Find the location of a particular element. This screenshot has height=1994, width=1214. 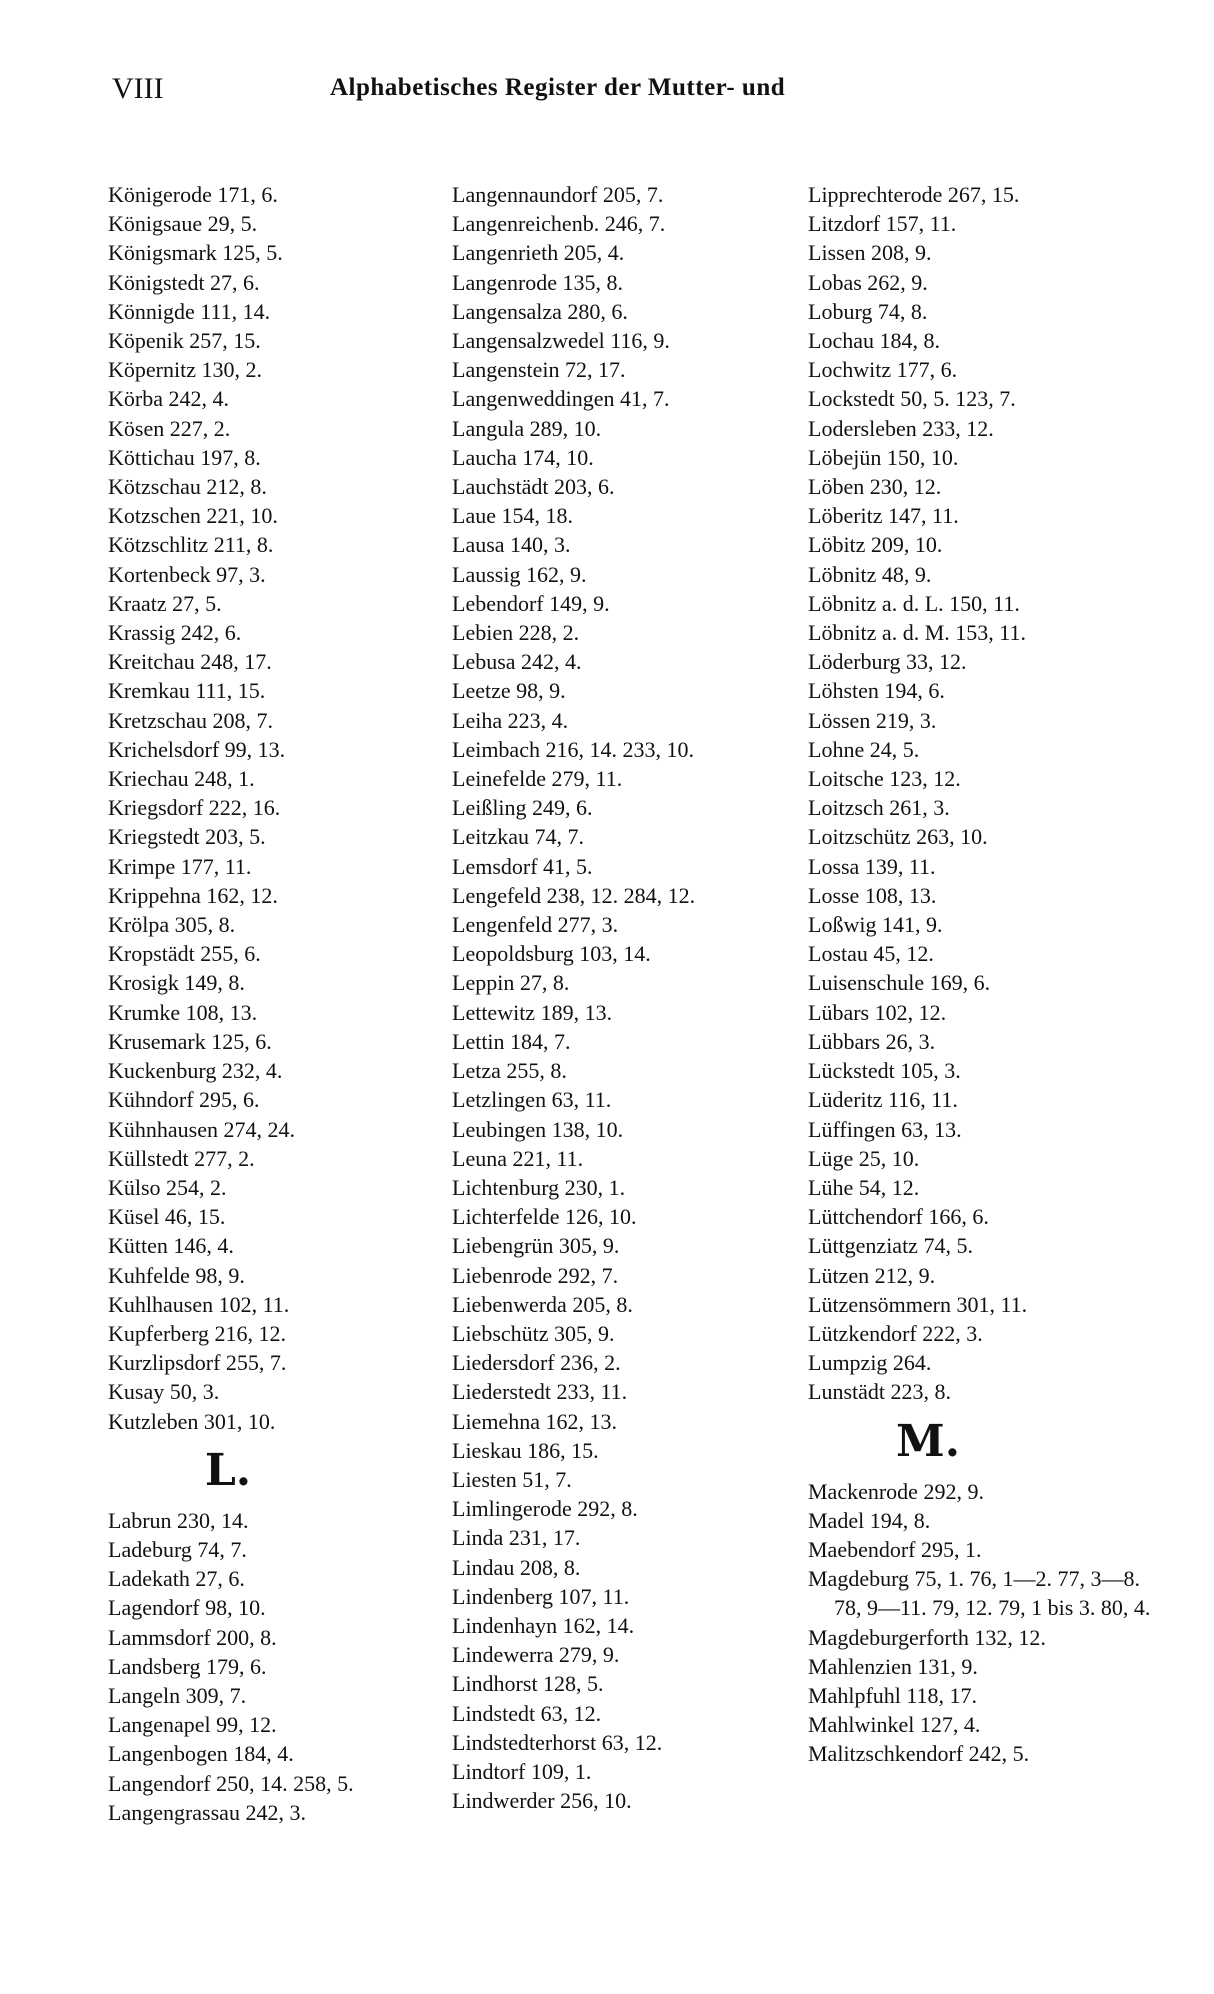

index-entry: Lindstedterhorst 63, 12. is located at coordinates (557, 1742).